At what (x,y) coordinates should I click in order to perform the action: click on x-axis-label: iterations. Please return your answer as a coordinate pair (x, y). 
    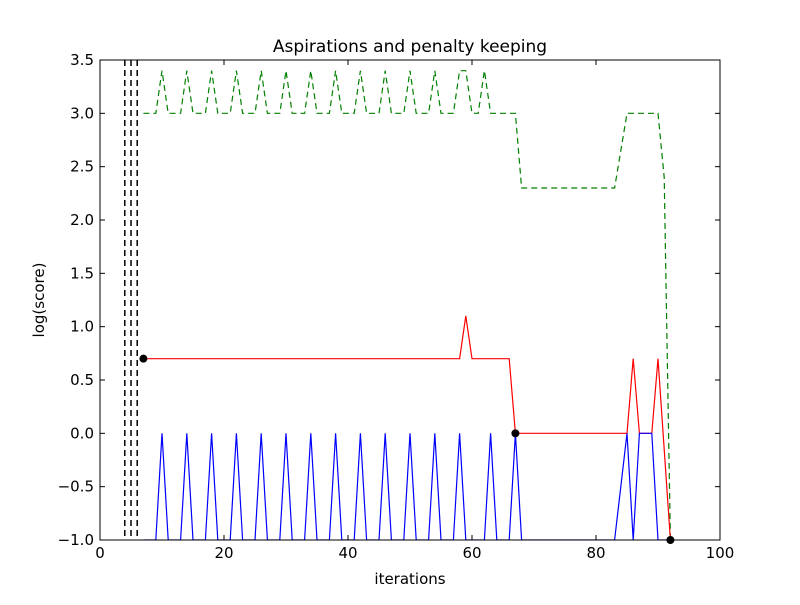
    Looking at the image, I should click on (409, 579).